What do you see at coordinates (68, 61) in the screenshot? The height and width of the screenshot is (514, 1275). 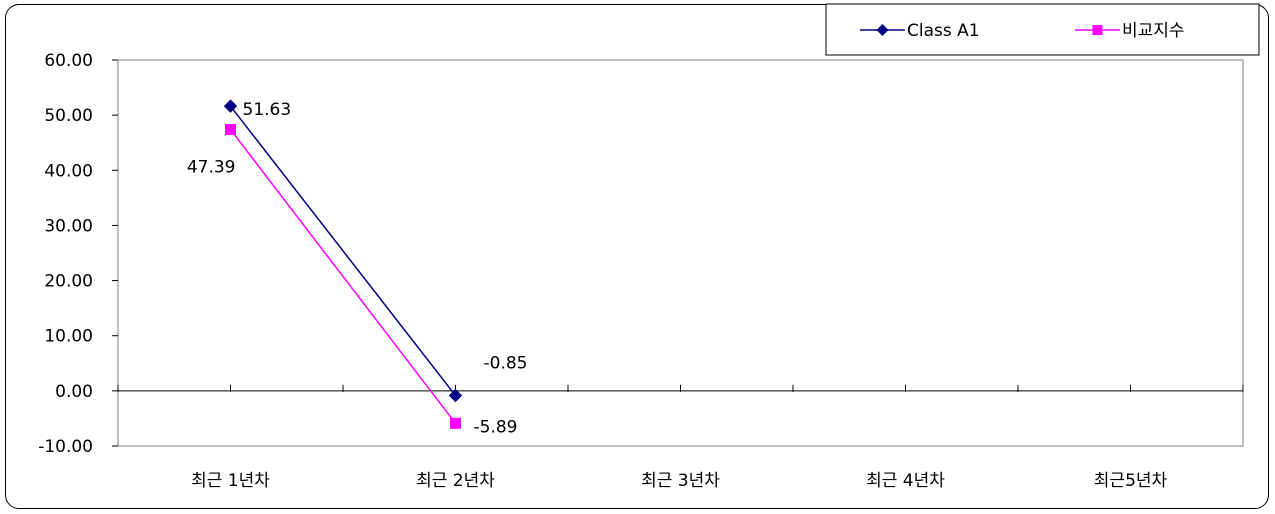 I see `y-tick-label: 60.00` at bounding box center [68, 61].